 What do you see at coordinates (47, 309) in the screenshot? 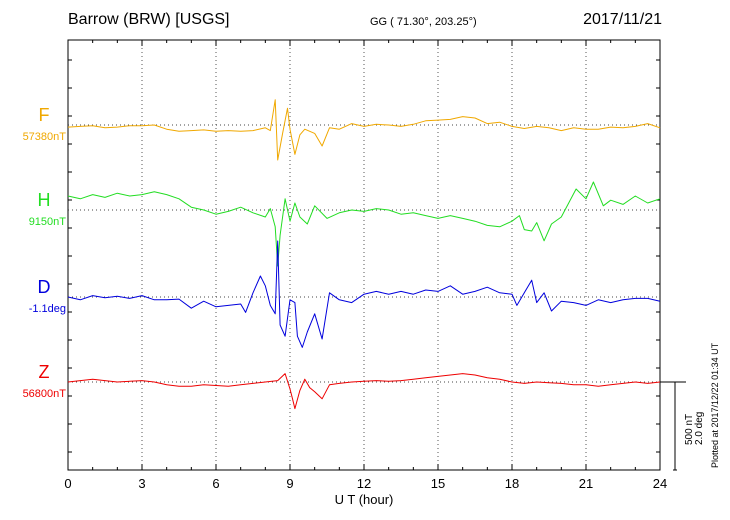
I see `baseline-value-d: -1.1deg` at bounding box center [47, 309].